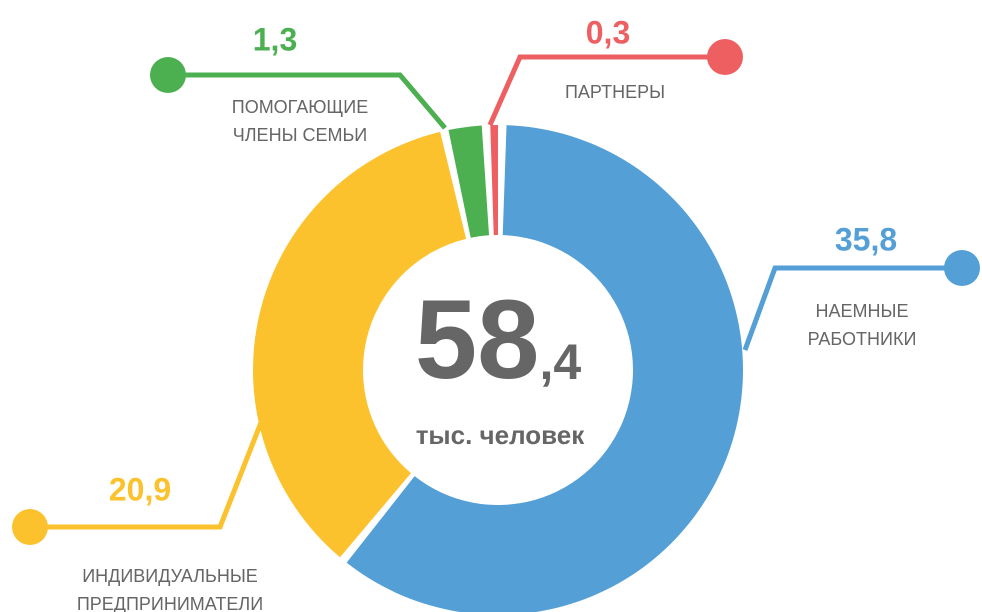 This screenshot has width=982, height=612. I want to click on value-label: 35,8, so click(866, 239).